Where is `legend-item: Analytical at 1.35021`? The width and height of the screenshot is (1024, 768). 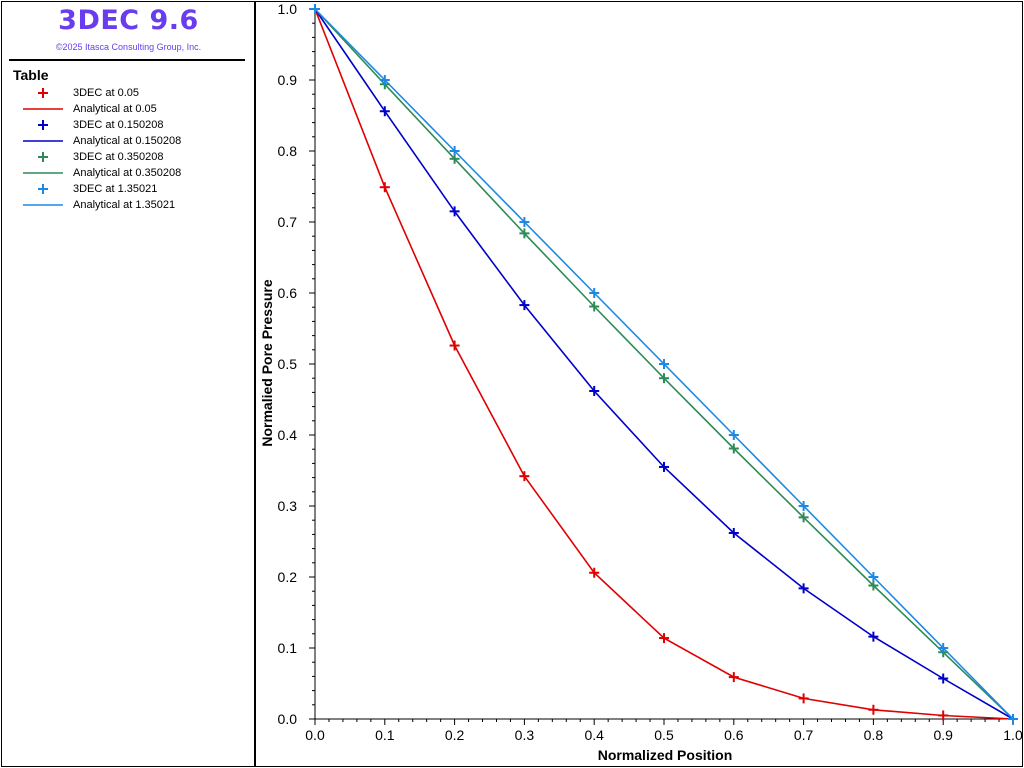 legend-item: Analytical at 1.35021 is located at coordinates (128, 205).